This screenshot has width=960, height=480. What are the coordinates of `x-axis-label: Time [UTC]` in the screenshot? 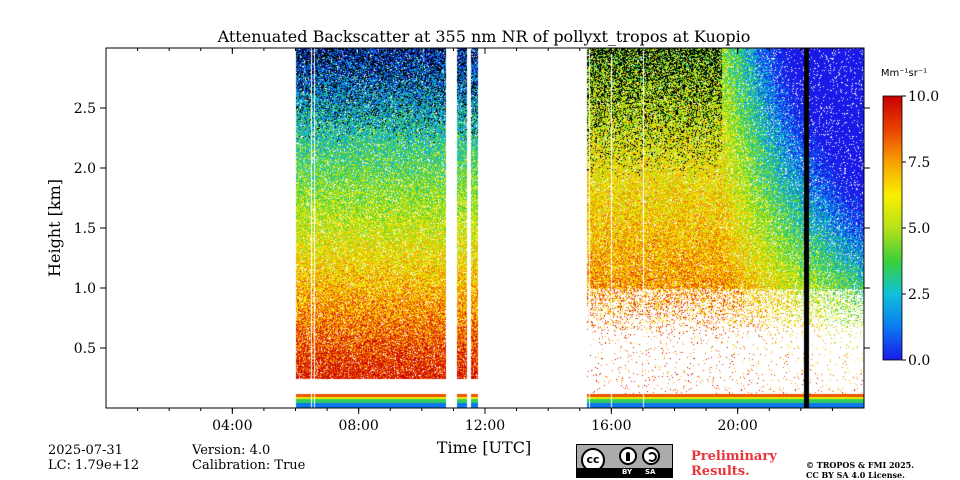 It's located at (484, 447).